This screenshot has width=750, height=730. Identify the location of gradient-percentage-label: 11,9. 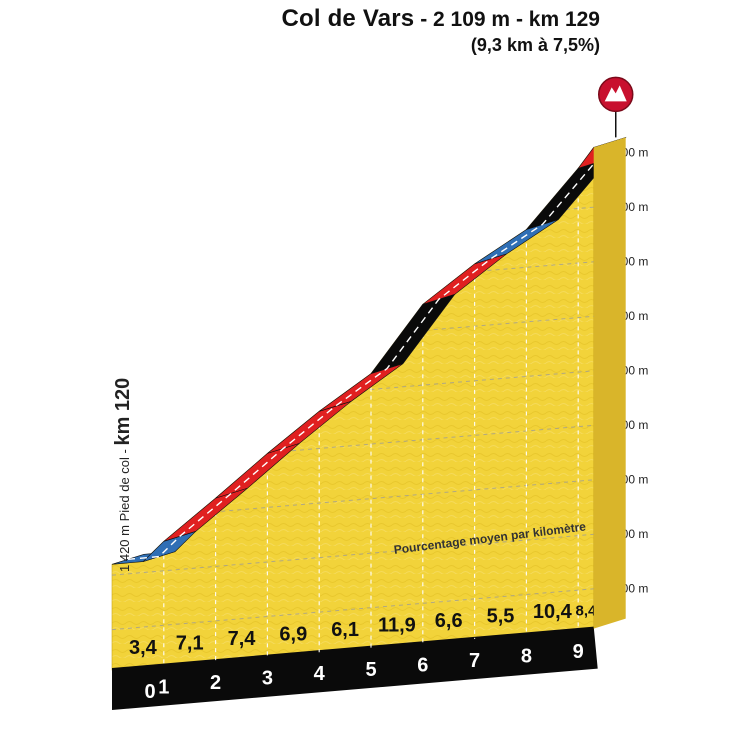
(397, 626).